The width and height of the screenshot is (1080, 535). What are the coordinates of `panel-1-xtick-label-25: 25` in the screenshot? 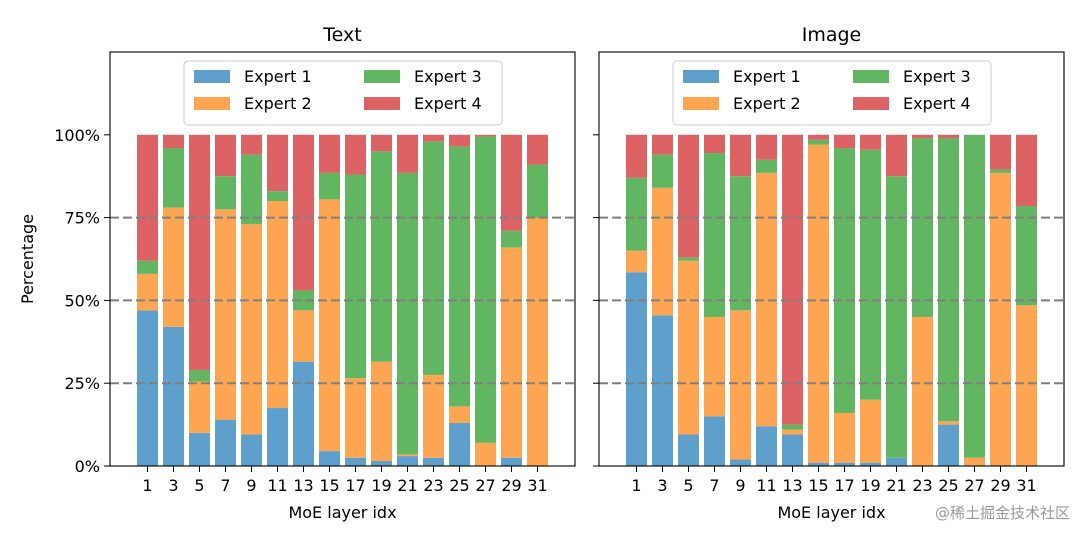 It's located at (459, 485).